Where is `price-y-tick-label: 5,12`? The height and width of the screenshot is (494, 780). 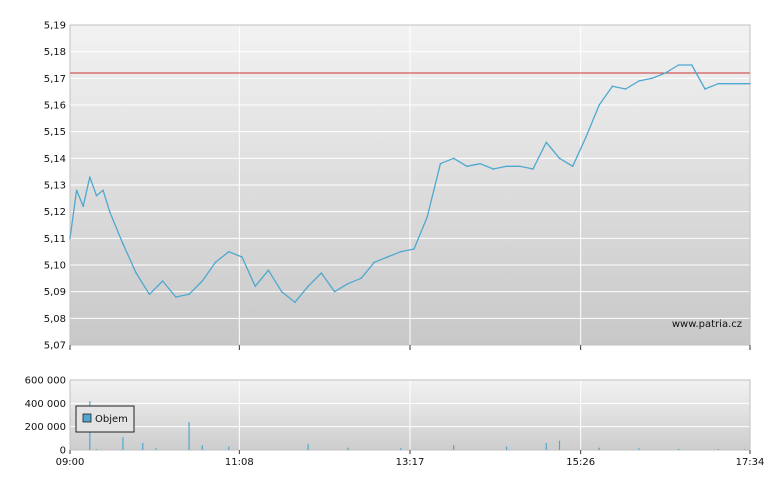
price-y-tick-label: 5,12 is located at coordinates (55, 212).